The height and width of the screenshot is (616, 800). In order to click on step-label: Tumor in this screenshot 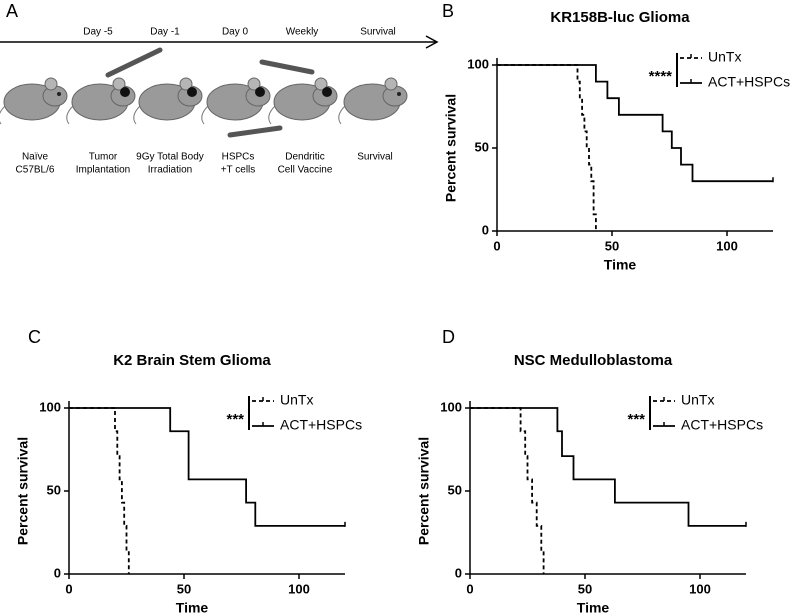, I will do `click(103, 157)`.